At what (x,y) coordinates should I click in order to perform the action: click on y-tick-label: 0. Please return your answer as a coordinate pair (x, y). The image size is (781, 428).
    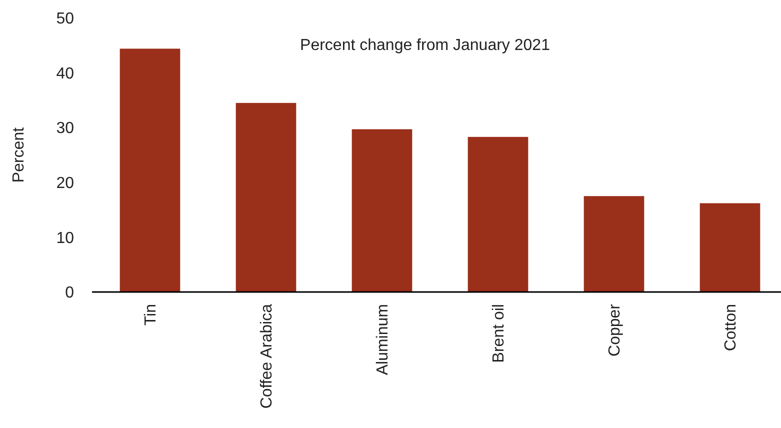
    Looking at the image, I should click on (69, 293).